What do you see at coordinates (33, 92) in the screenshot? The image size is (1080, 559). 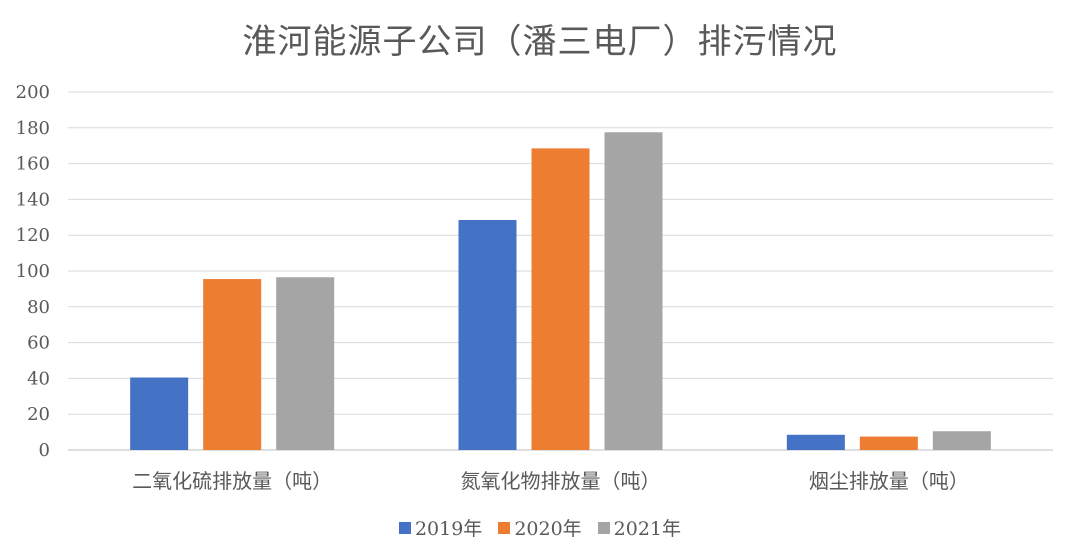 I see `y-tick-label: 200` at bounding box center [33, 92].